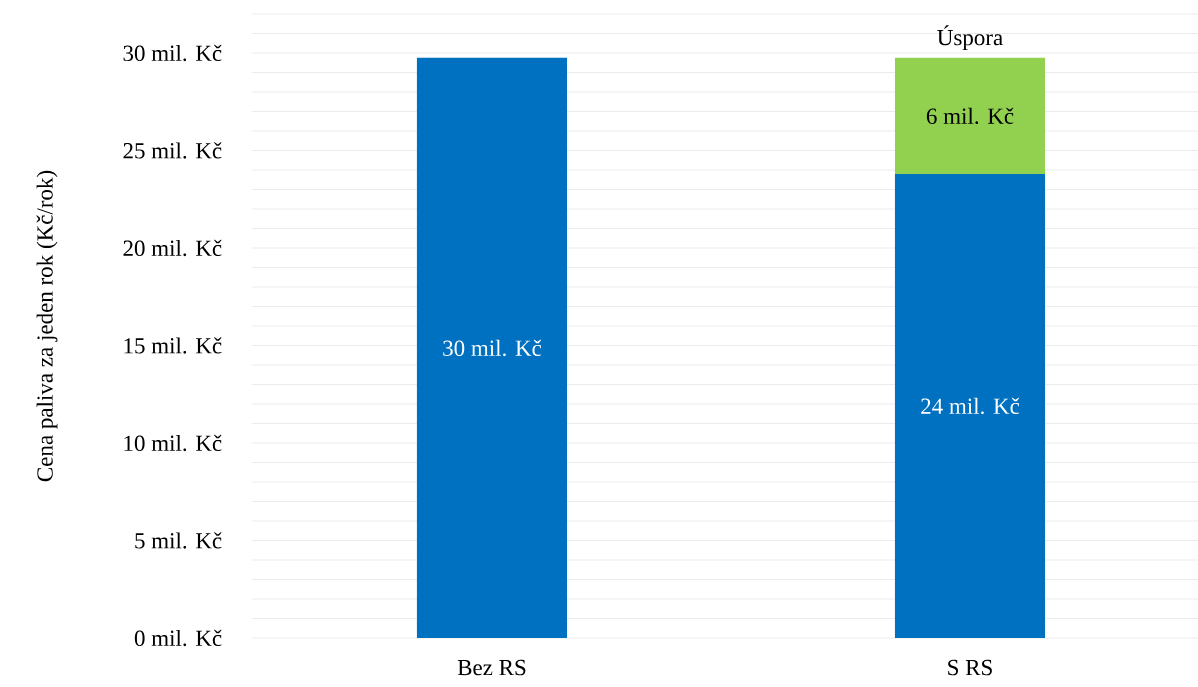  I want to click on y-axis-title: Cena paliva za jeden rok (Kč/rok), so click(47, 326).